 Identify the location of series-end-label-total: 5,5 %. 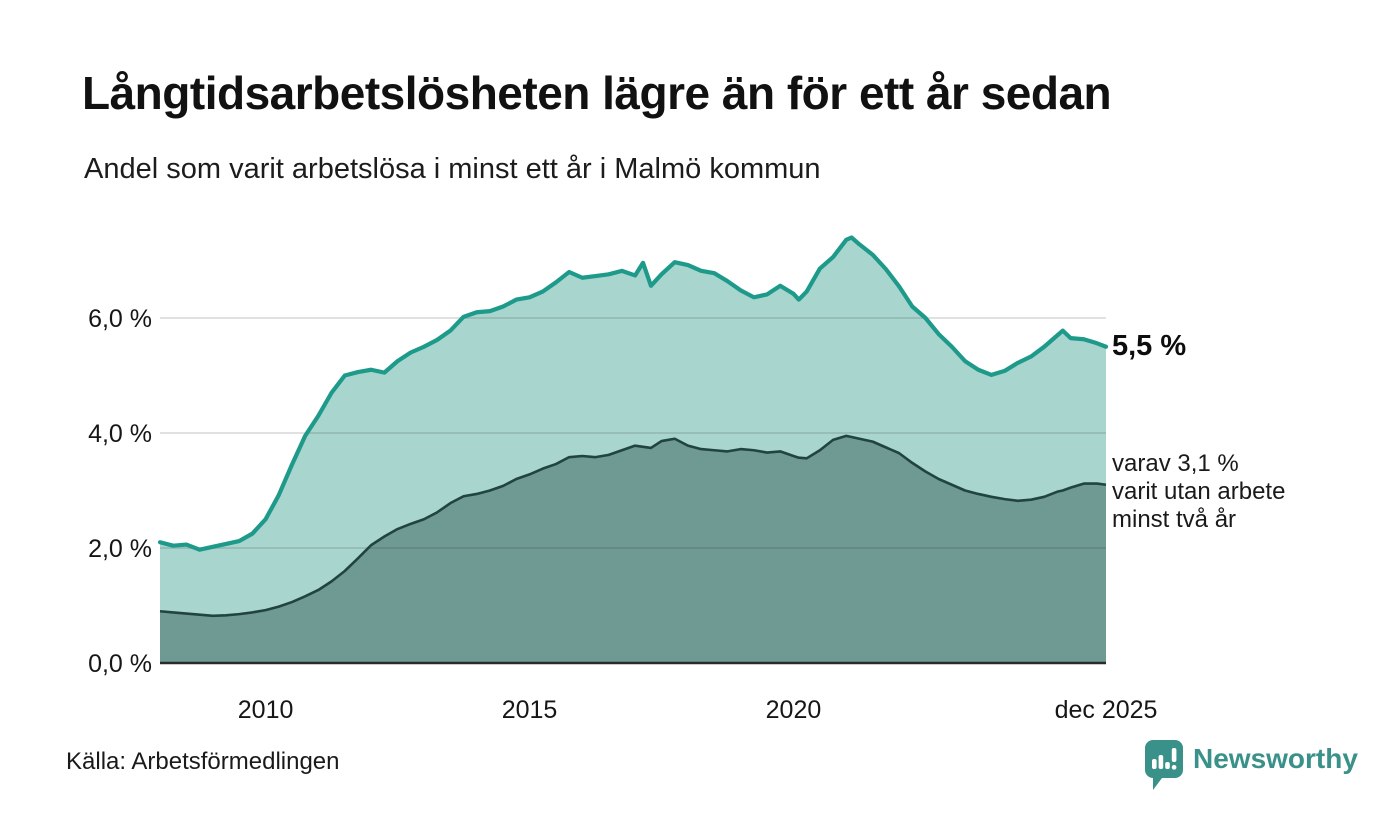
(1149, 346).